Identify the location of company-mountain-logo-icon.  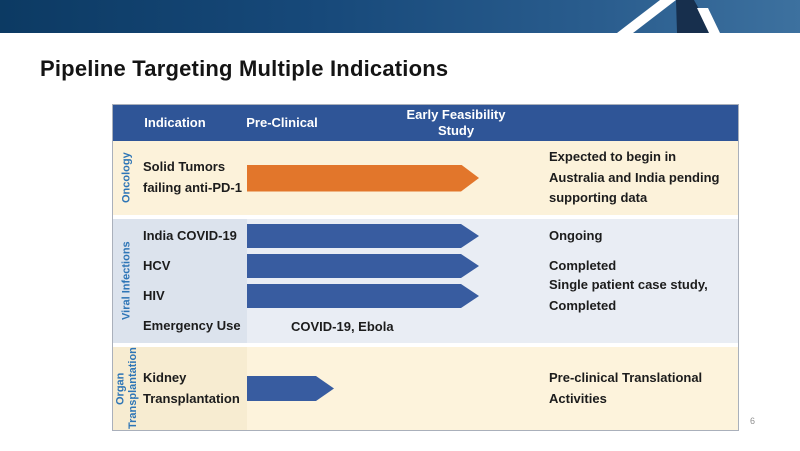
(668, 16).